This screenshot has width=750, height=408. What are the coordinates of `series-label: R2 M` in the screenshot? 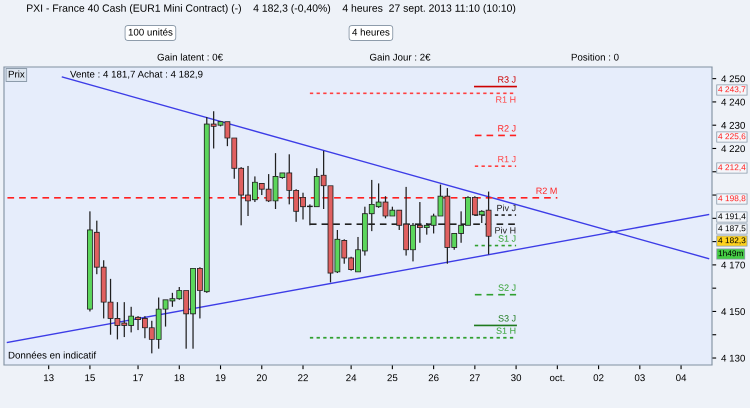 It's located at (546, 191).